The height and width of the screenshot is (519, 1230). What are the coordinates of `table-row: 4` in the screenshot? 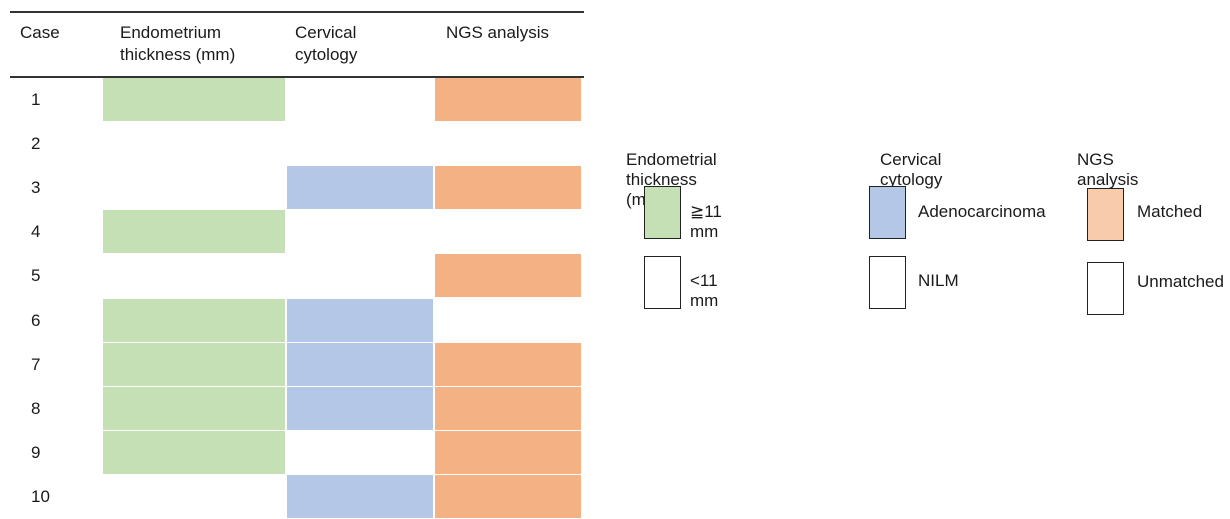 It's located at (297, 232).